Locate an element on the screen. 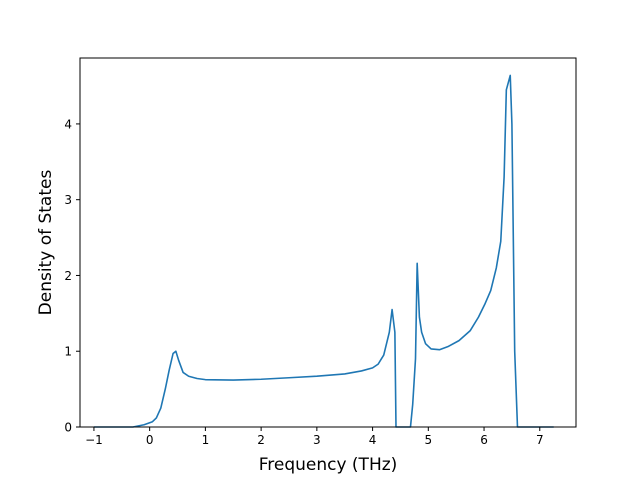 The image size is (640, 480). x-tick-label: 3 is located at coordinates (317, 440).